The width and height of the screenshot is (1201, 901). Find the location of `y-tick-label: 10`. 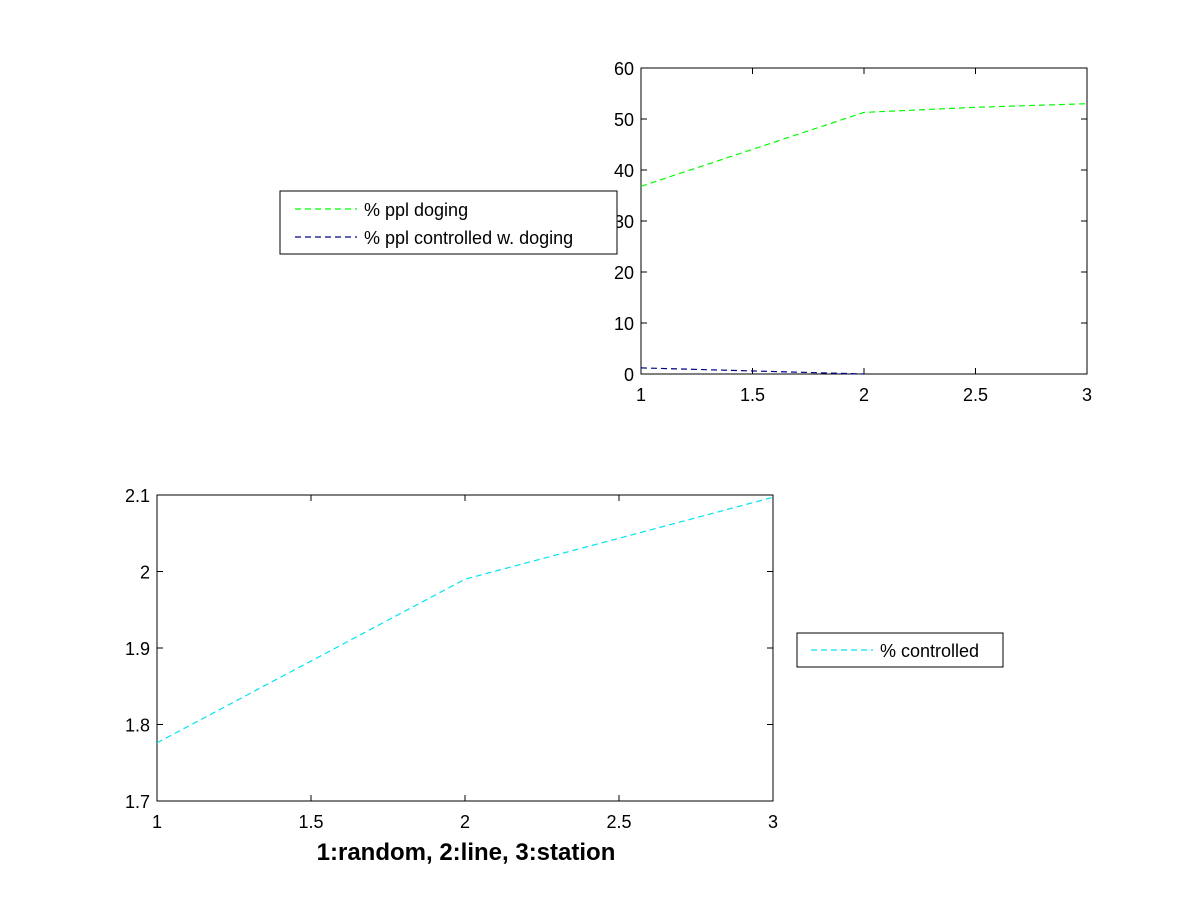

y-tick-label: 10 is located at coordinates (624, 324).